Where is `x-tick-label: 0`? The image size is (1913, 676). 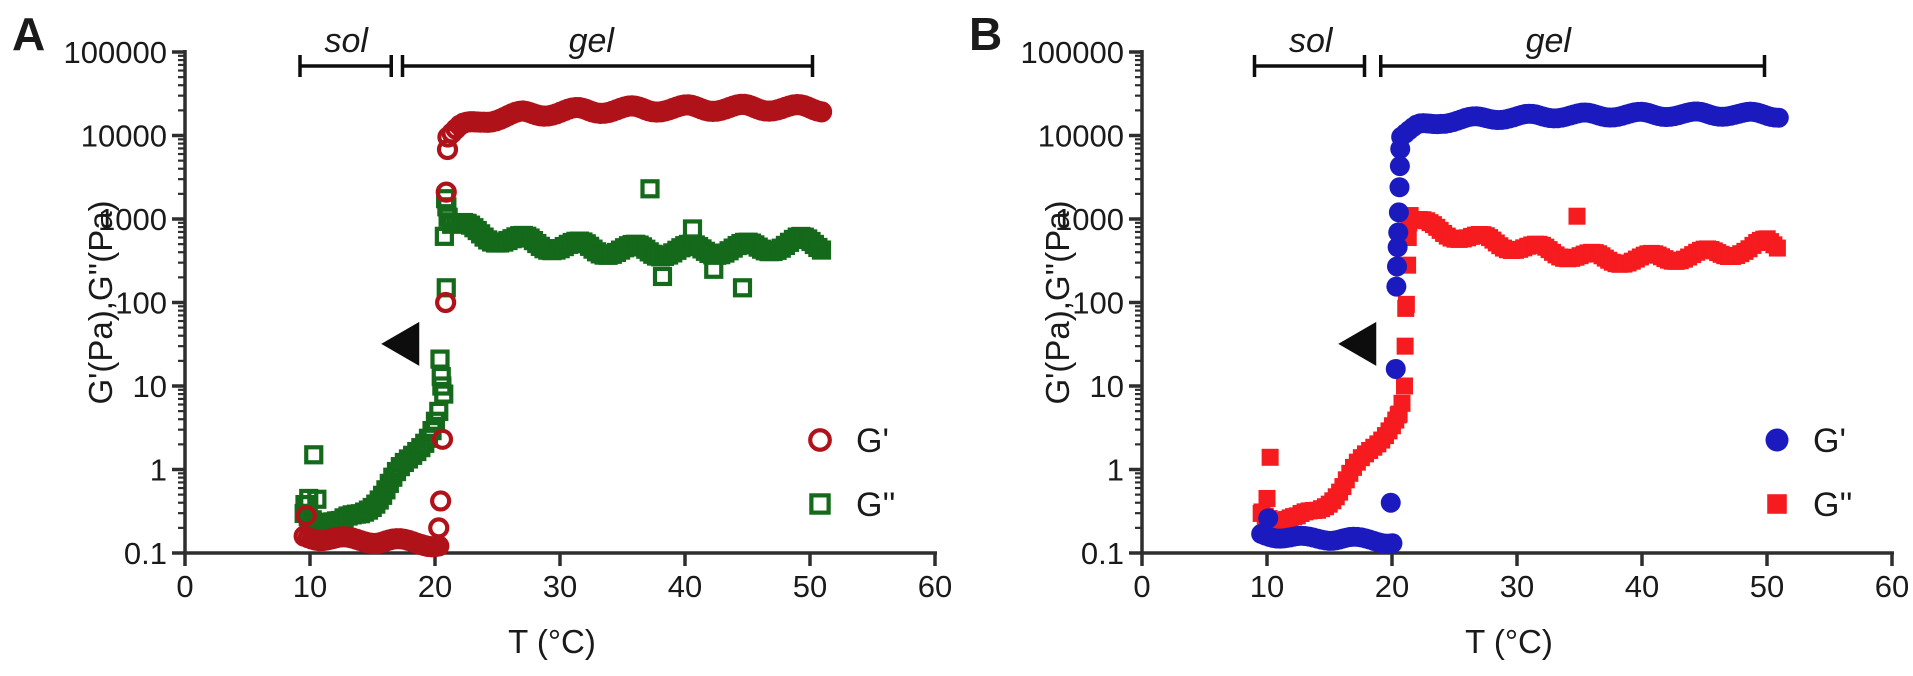 x-tick-label: 0 is located at coordinates (184, 586).